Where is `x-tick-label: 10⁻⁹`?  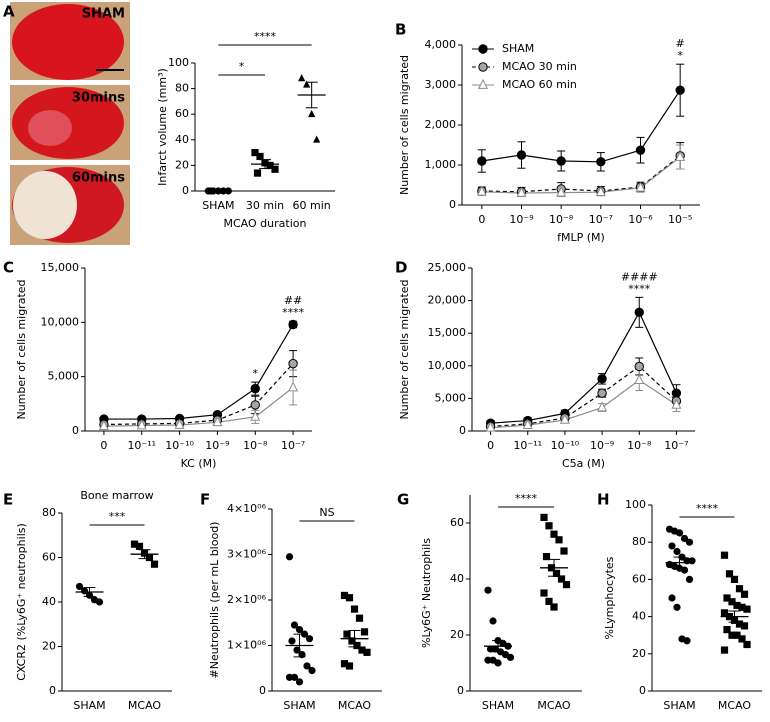 x-tick-label: 10⁻⁹ is located at coordinates (602, 445).